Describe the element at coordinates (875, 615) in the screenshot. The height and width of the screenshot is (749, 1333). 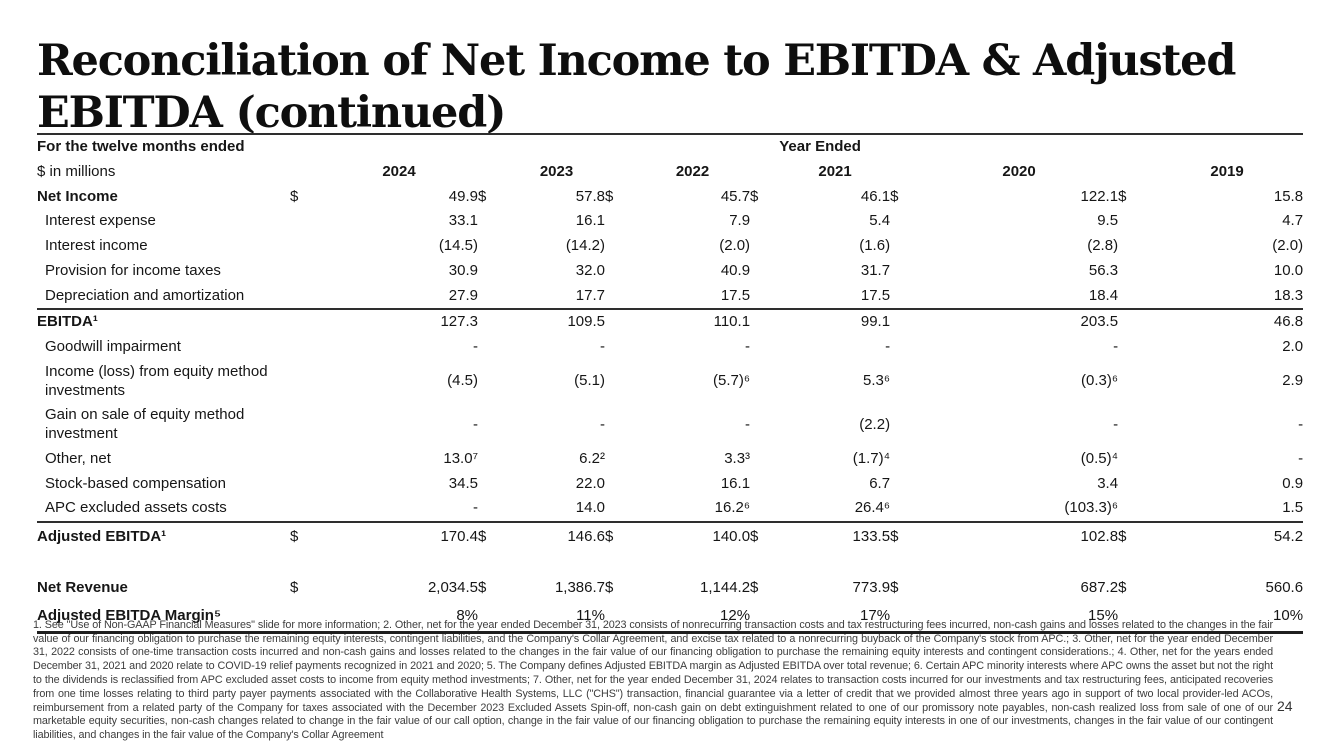
I see `value-cell: 17%` at that location.